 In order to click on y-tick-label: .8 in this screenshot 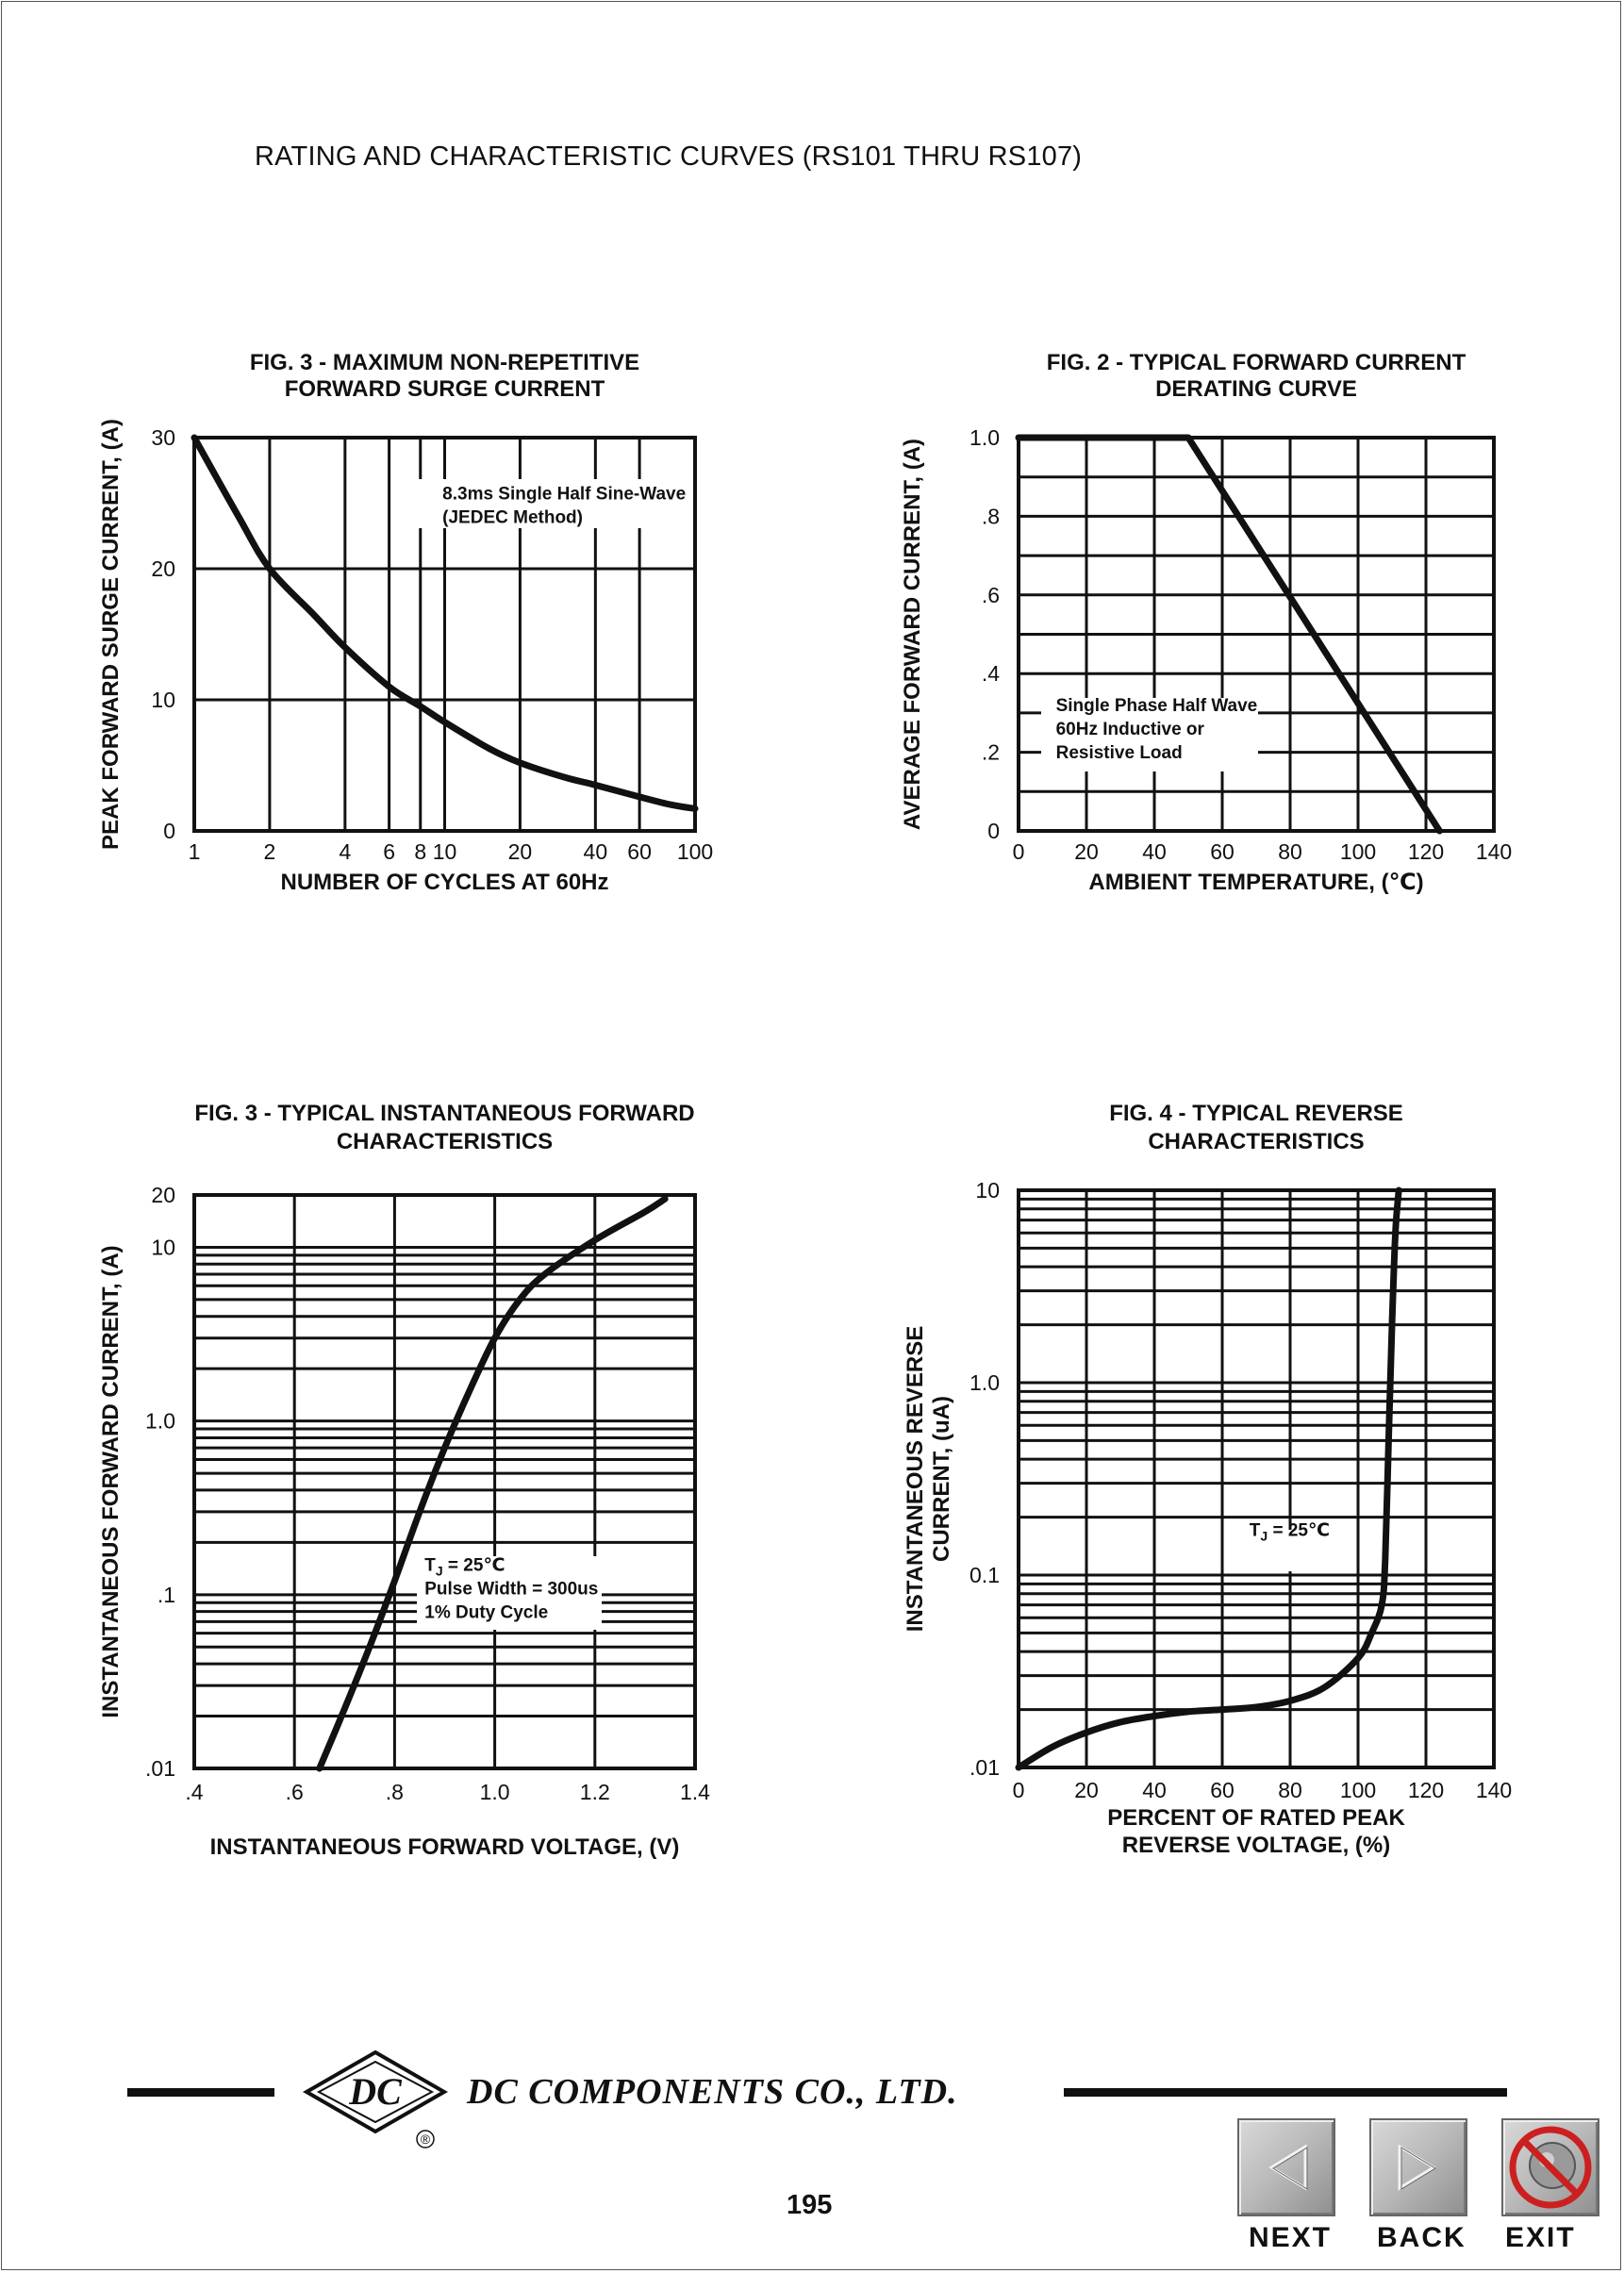, I will do `click(991, 516)`.